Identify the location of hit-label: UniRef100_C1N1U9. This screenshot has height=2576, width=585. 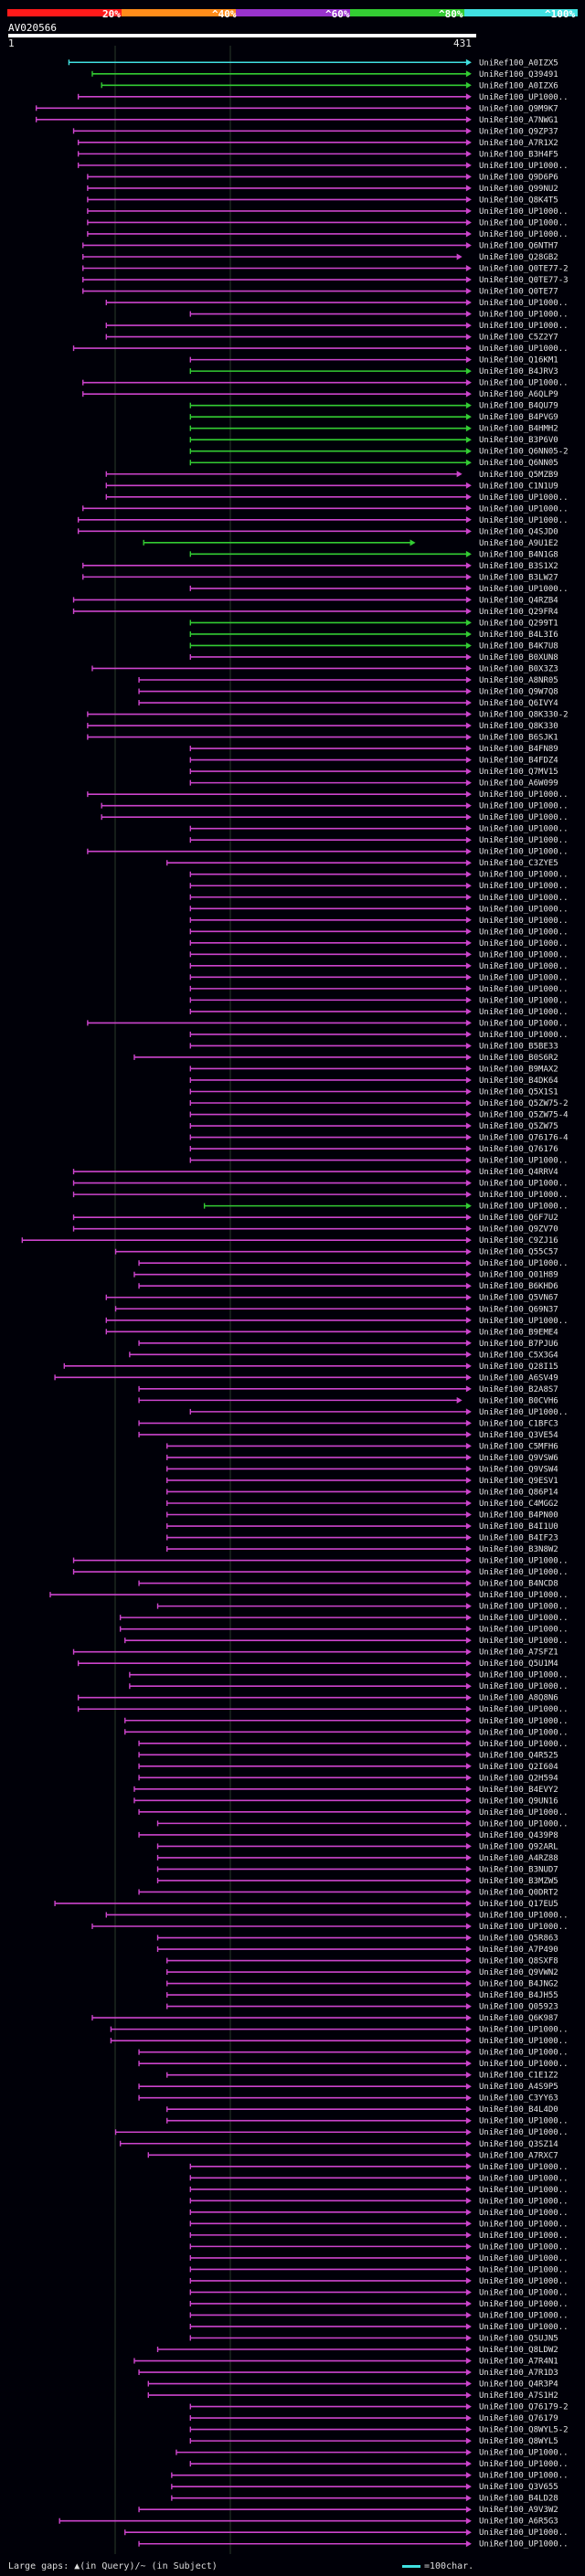
(518, 486).